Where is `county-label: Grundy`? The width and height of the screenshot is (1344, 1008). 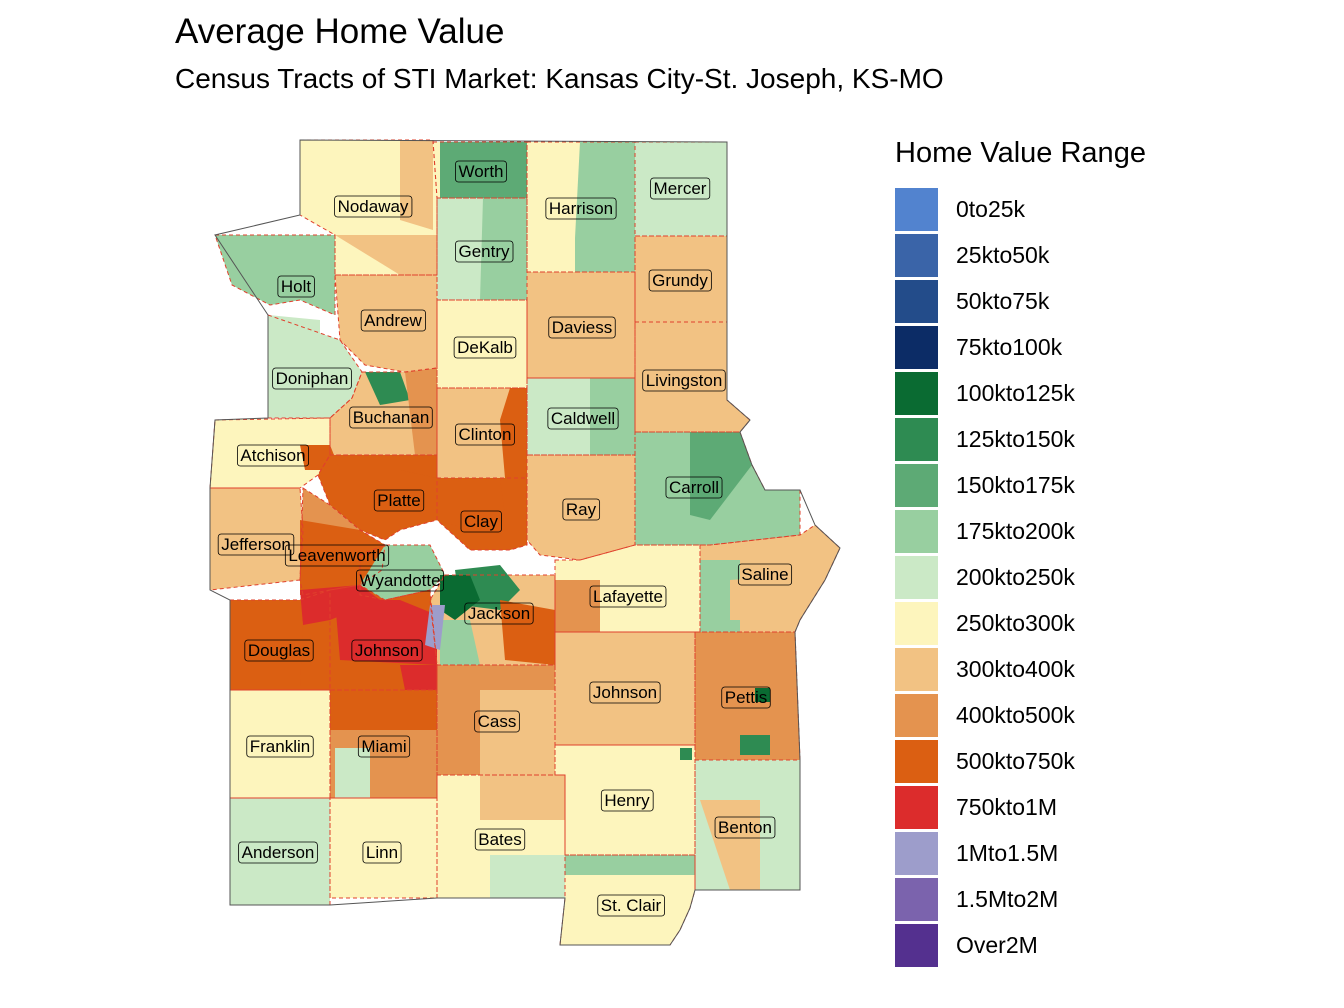 county-label: Grundy is located at coordinates (680, 280).